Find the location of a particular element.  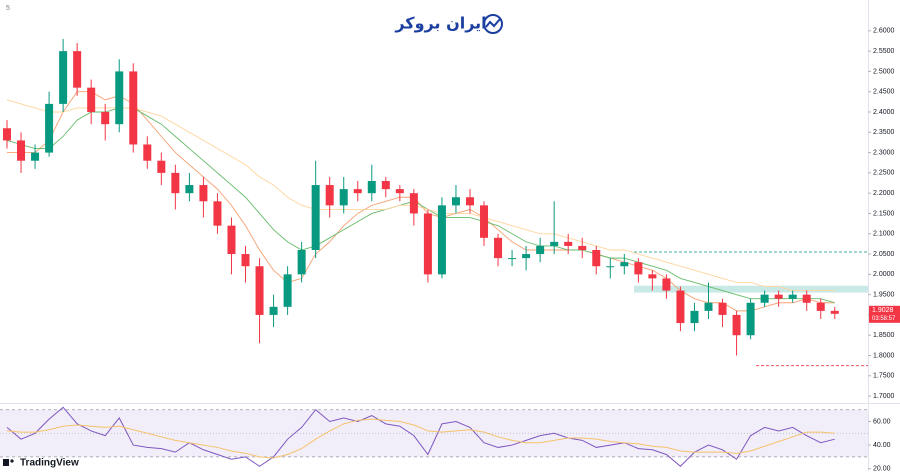

y-tick-label: 2.2500 is located at coordinates (884, 173).